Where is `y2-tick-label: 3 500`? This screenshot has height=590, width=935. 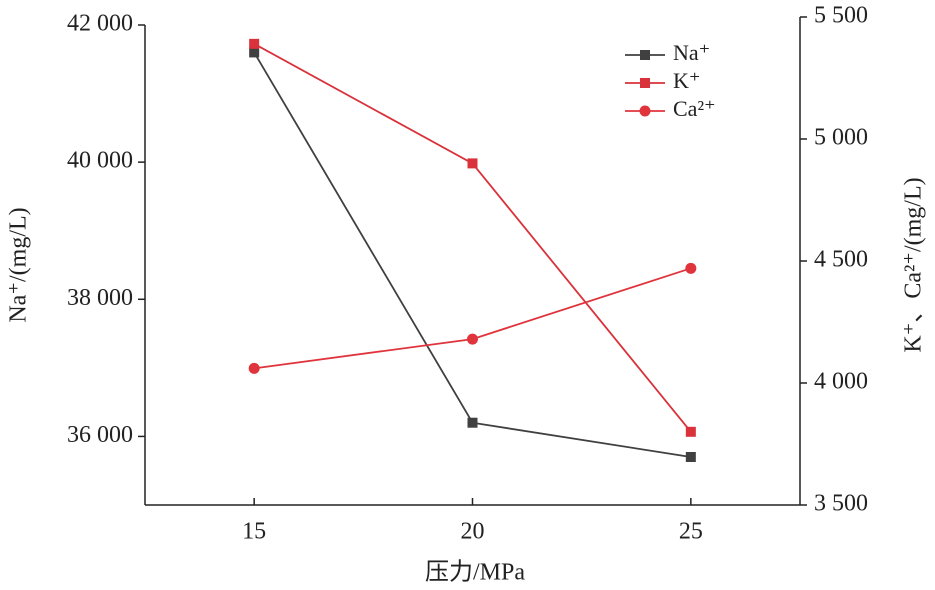
y2-tick-label: 3 500 is located at coordinates (841, 504).